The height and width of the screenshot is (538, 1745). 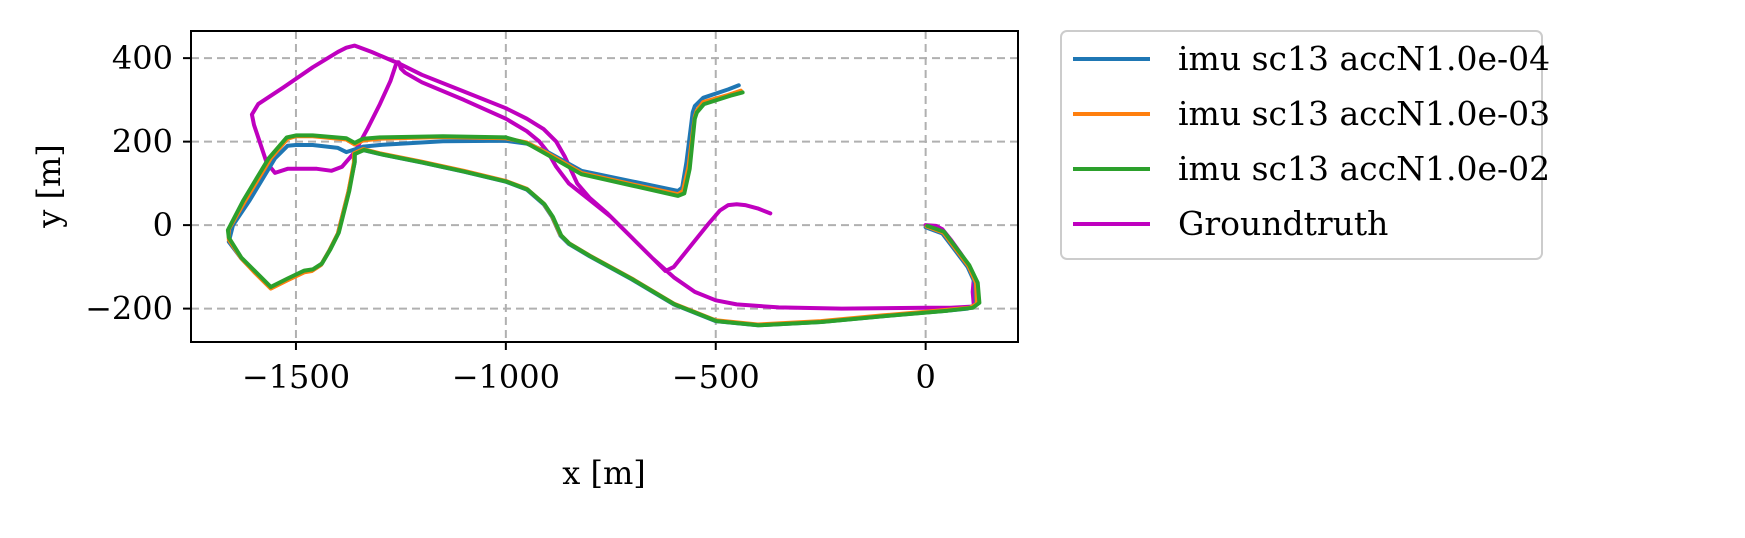 What do you see at coordinates (138, 183) in the screenshot?
I see `y-axis-ticks: −200 0 200 400` at bounding box center [138, 183].